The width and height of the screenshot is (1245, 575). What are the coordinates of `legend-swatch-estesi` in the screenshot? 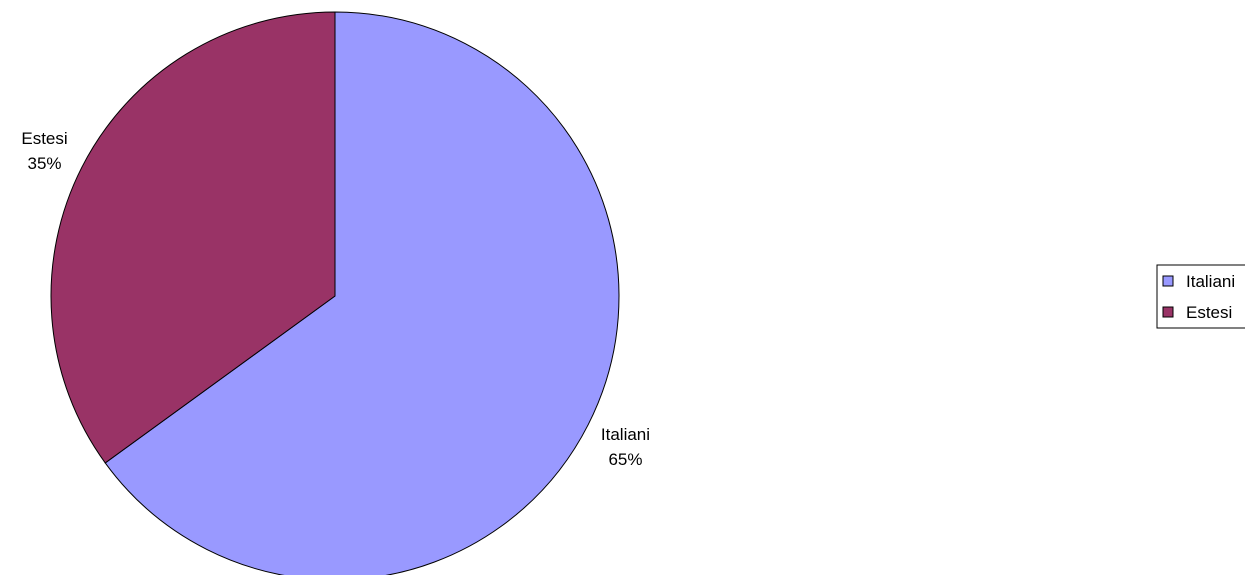 It's located at (1168, 312).